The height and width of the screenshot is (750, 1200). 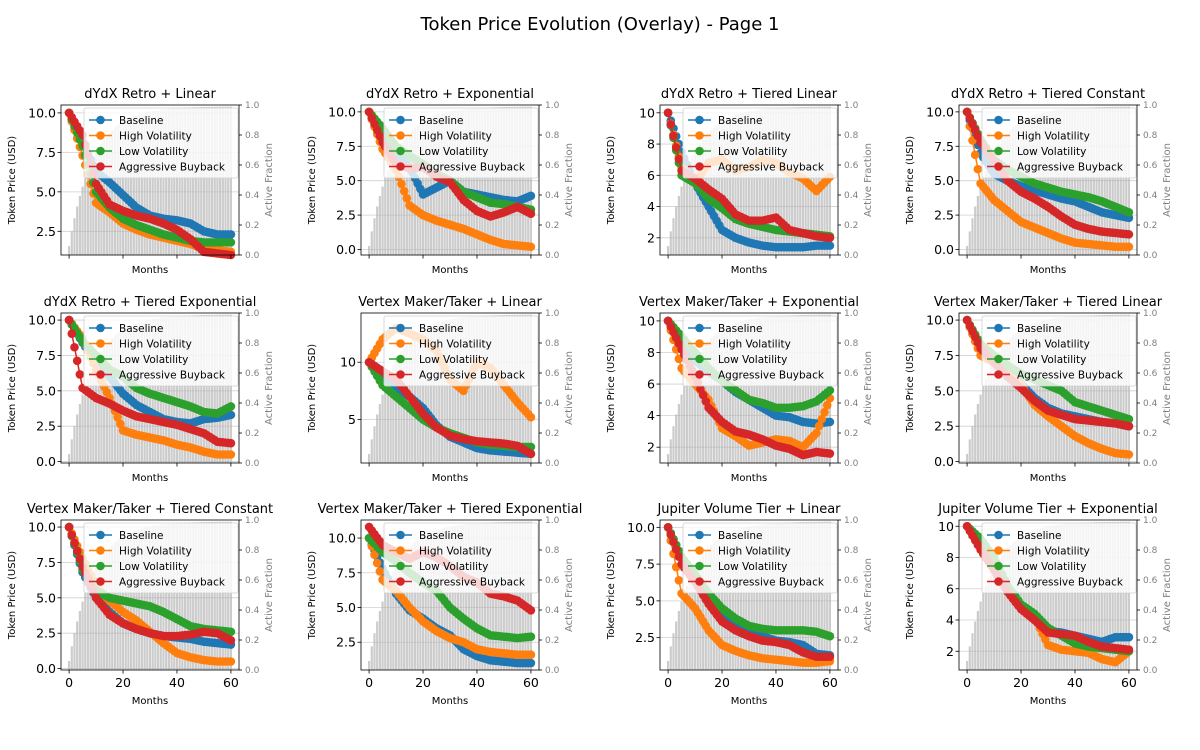 I want to click on subplot-title: Vertex Maker/Taker + Linear, so click(x=450, y=302).